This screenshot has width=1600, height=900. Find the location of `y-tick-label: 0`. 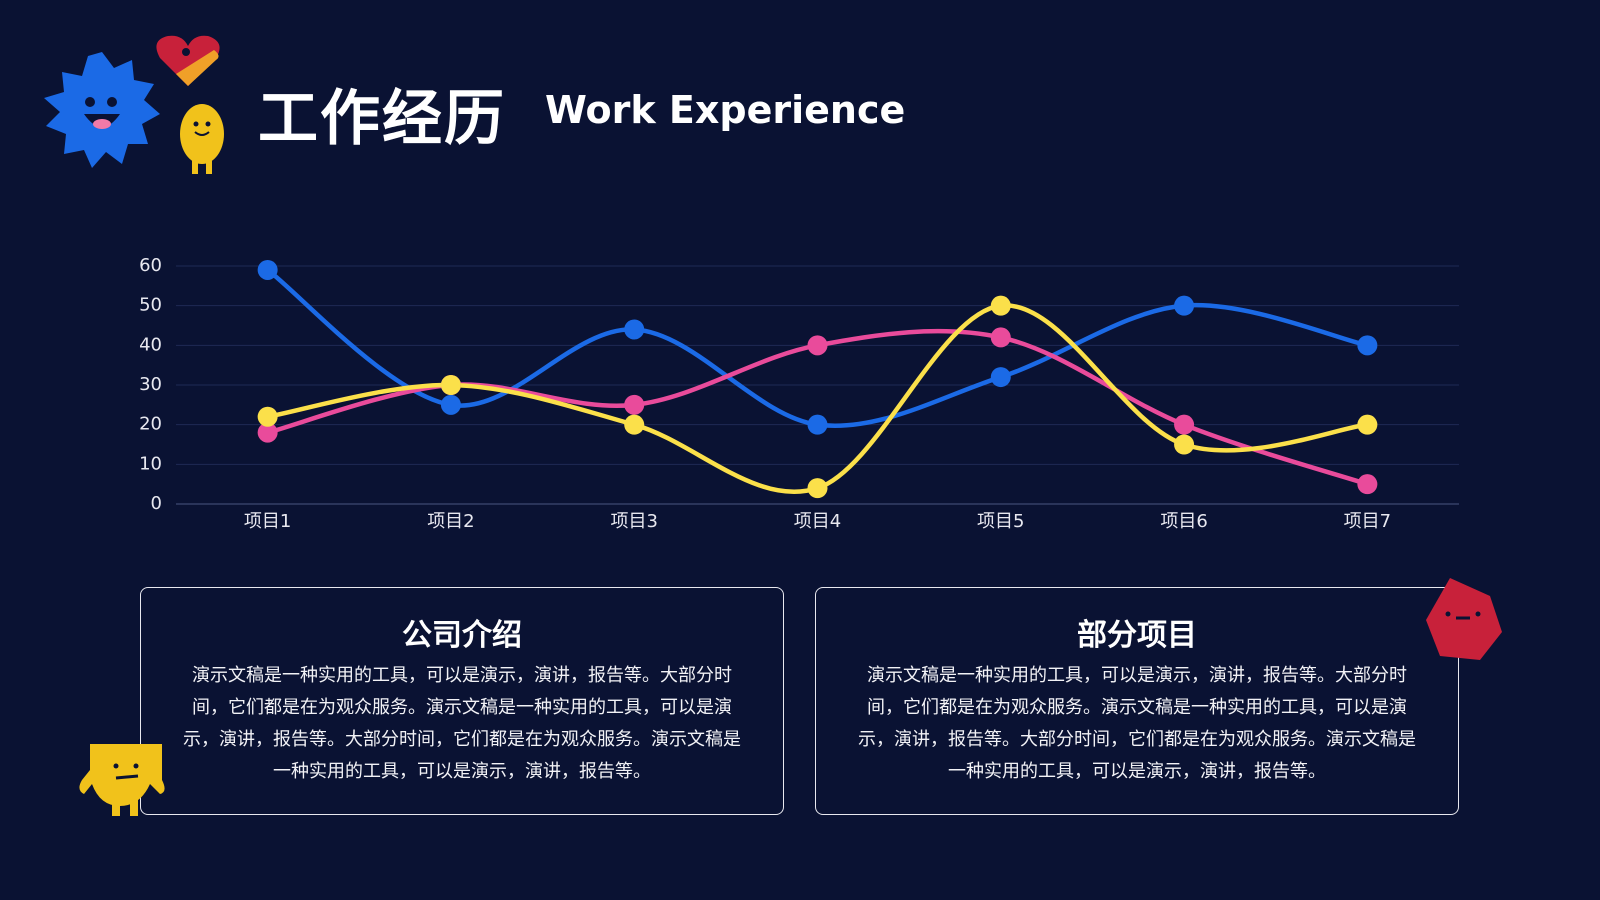

y-tick-label: 0 is located at coordinates (156, 503).